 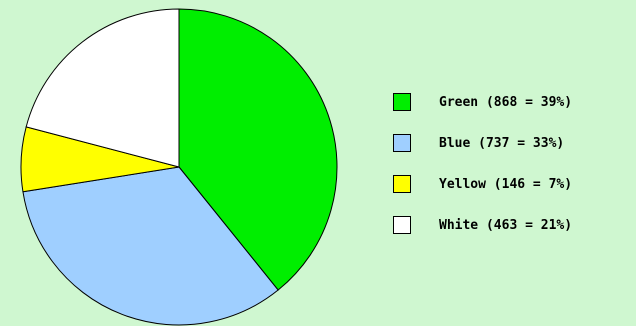 I want to click on legend-item-white: White (463 = 21%), so click(x=482, y=225).